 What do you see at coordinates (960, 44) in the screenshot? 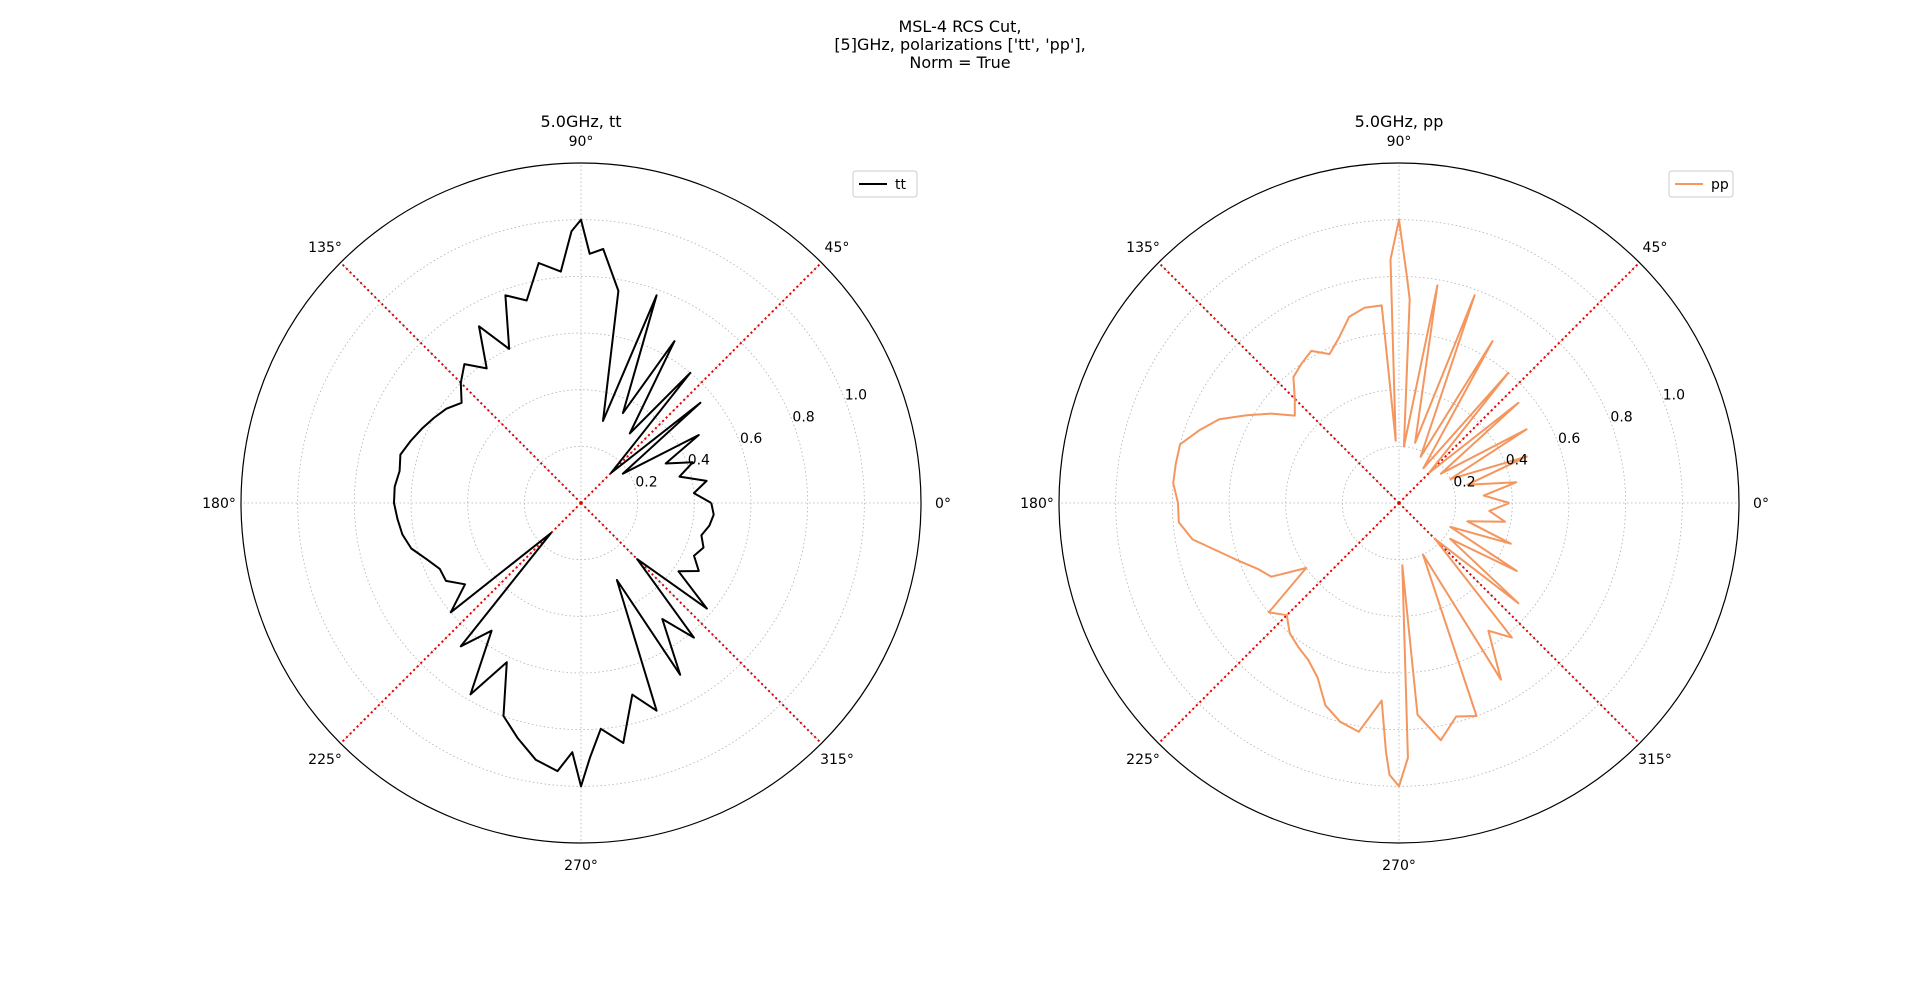
I see `figure-title-line-2: [5]GHz, polarizations ['tt', 'pp'],` at bounding box center [960, 44].